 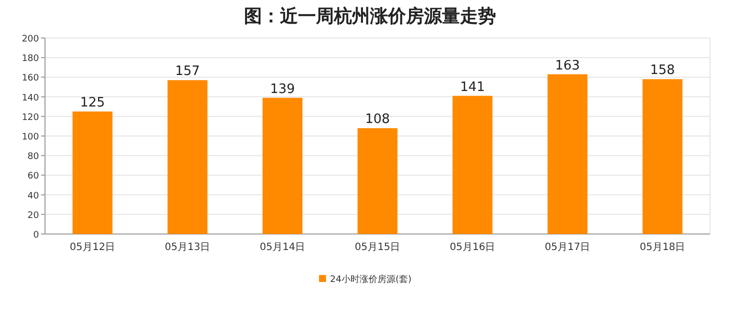 I want to click on data-label: 139, so click(x=282, y=89).